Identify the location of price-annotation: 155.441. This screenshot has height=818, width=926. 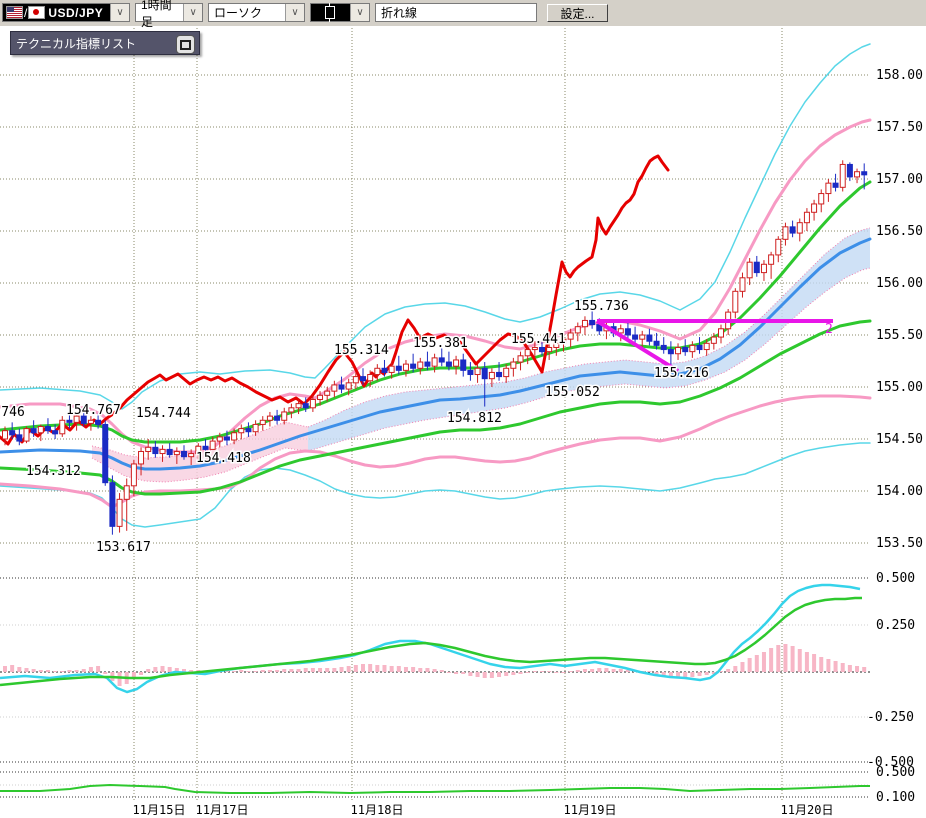
(538, 339).